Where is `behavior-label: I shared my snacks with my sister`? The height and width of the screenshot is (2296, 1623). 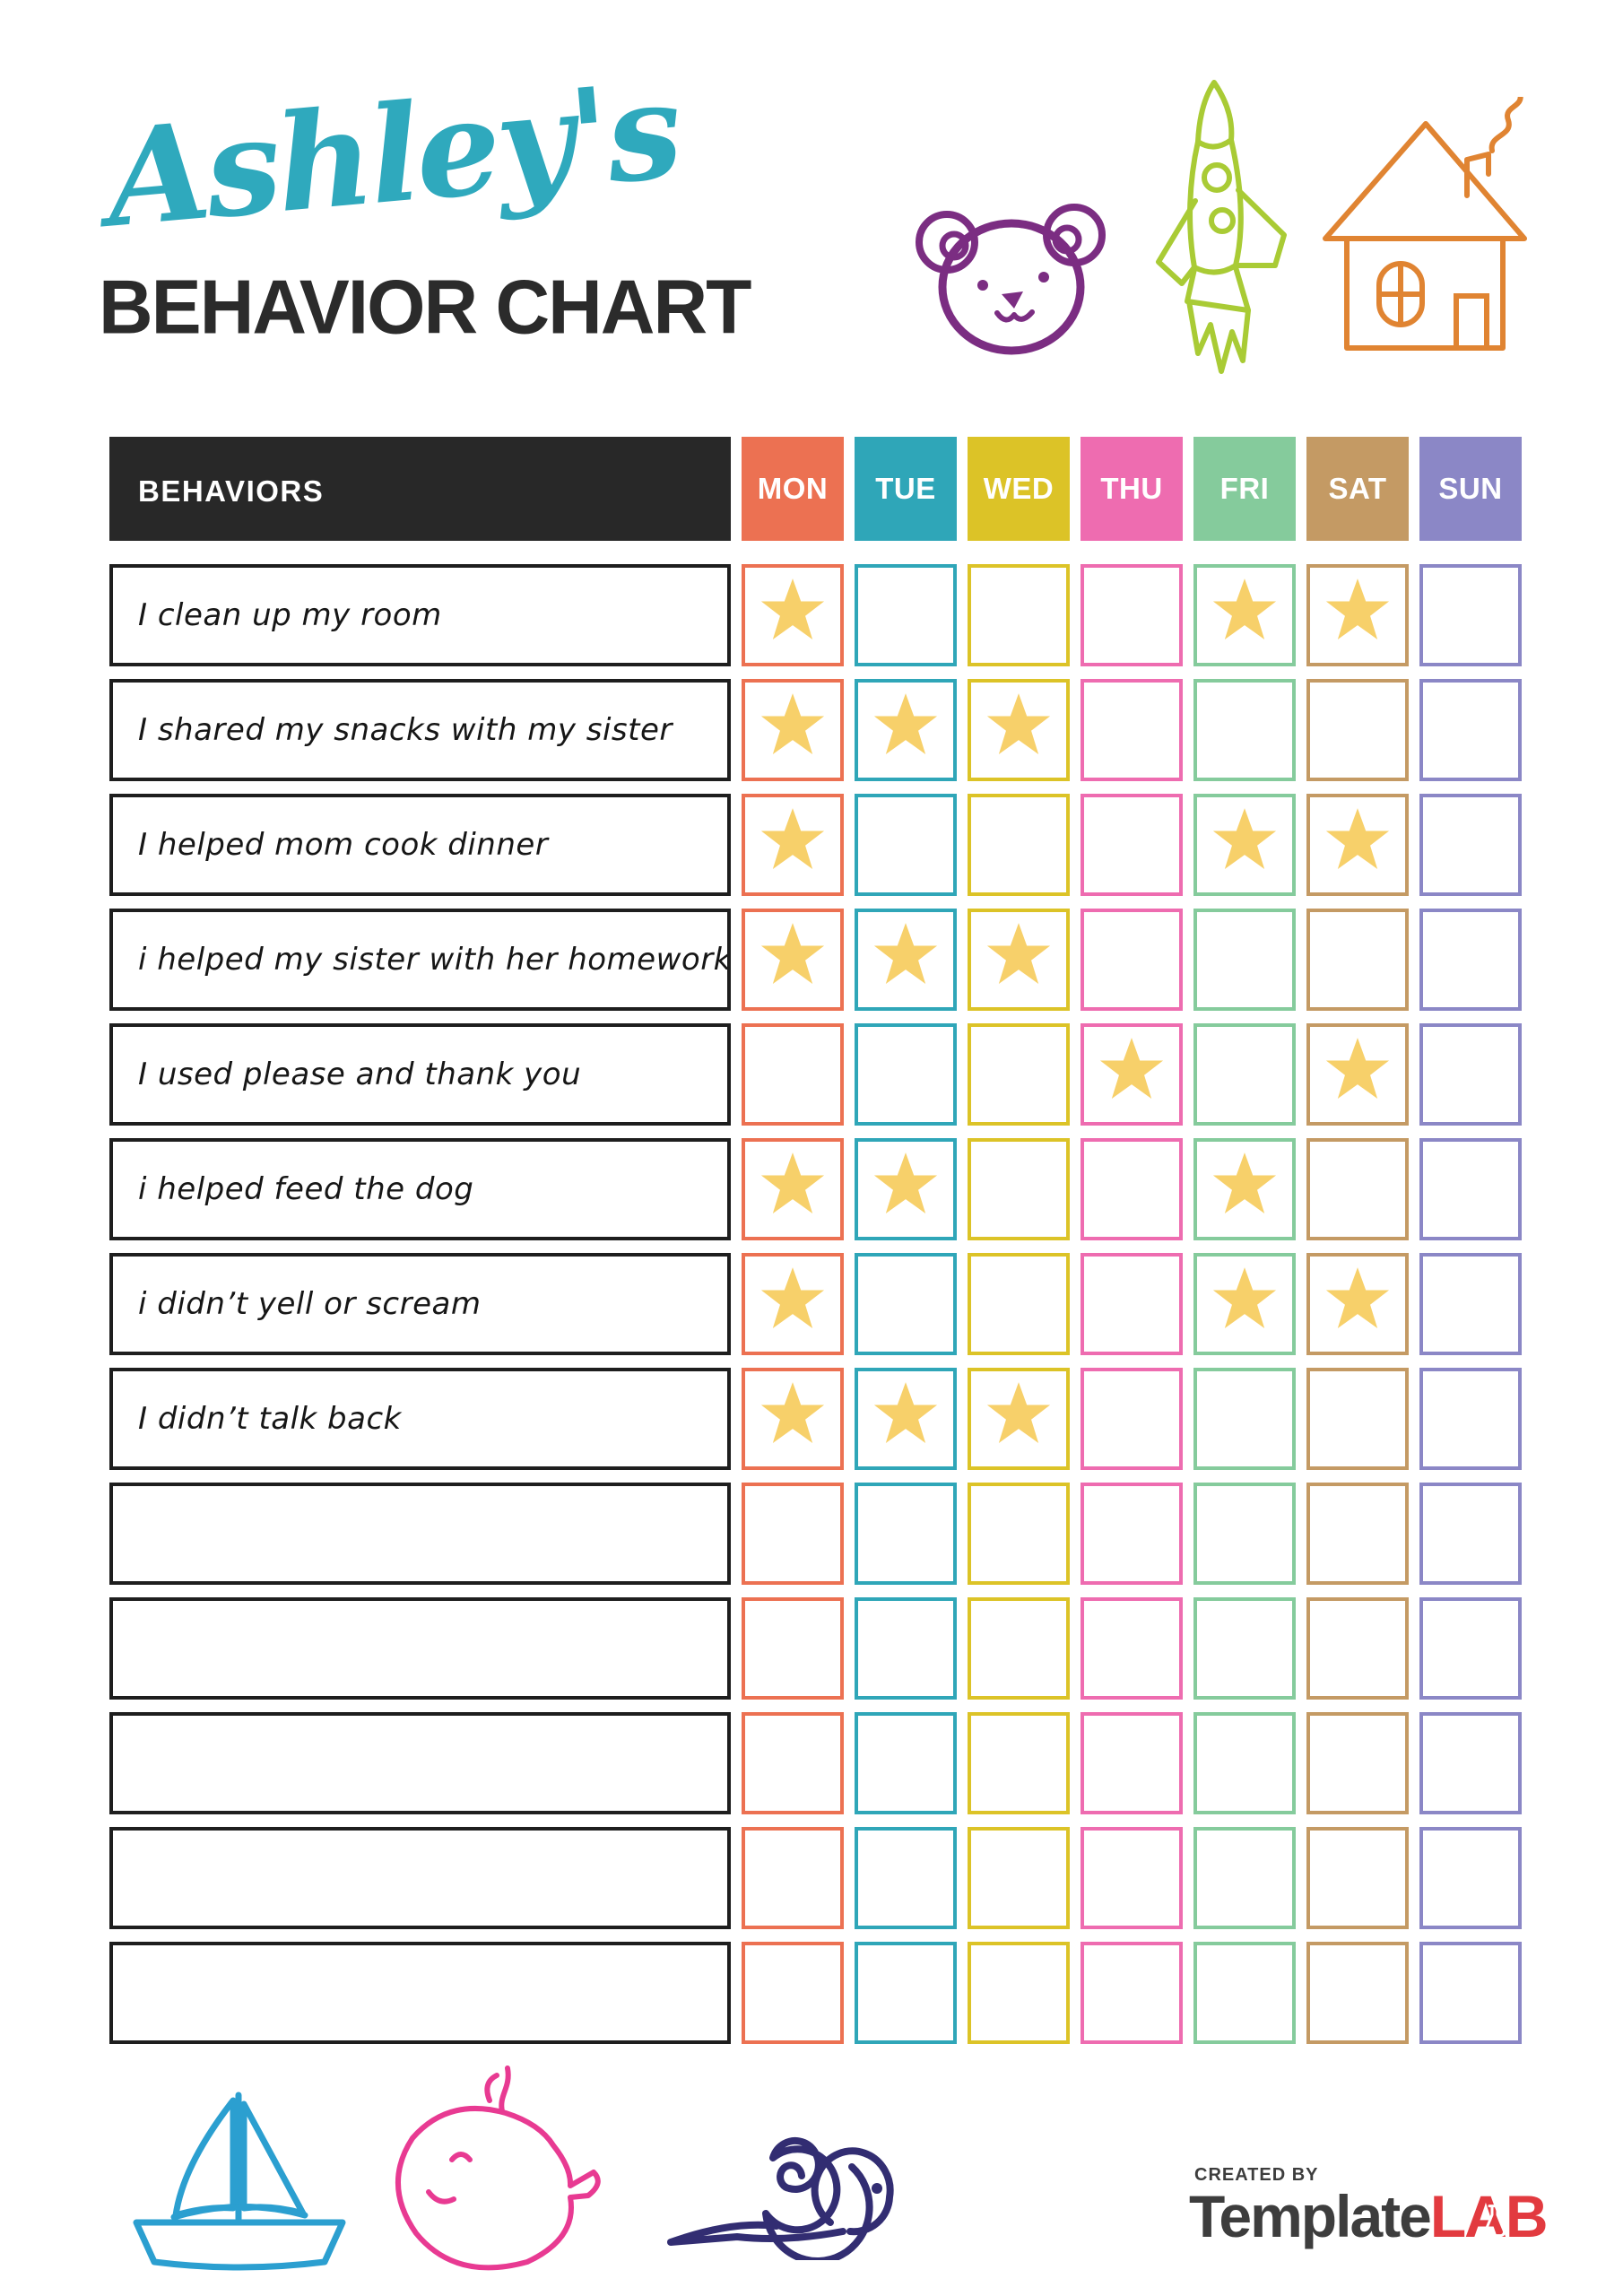
behavior-label: I shared my snacks with my sister is located at coordinates (420, 730).